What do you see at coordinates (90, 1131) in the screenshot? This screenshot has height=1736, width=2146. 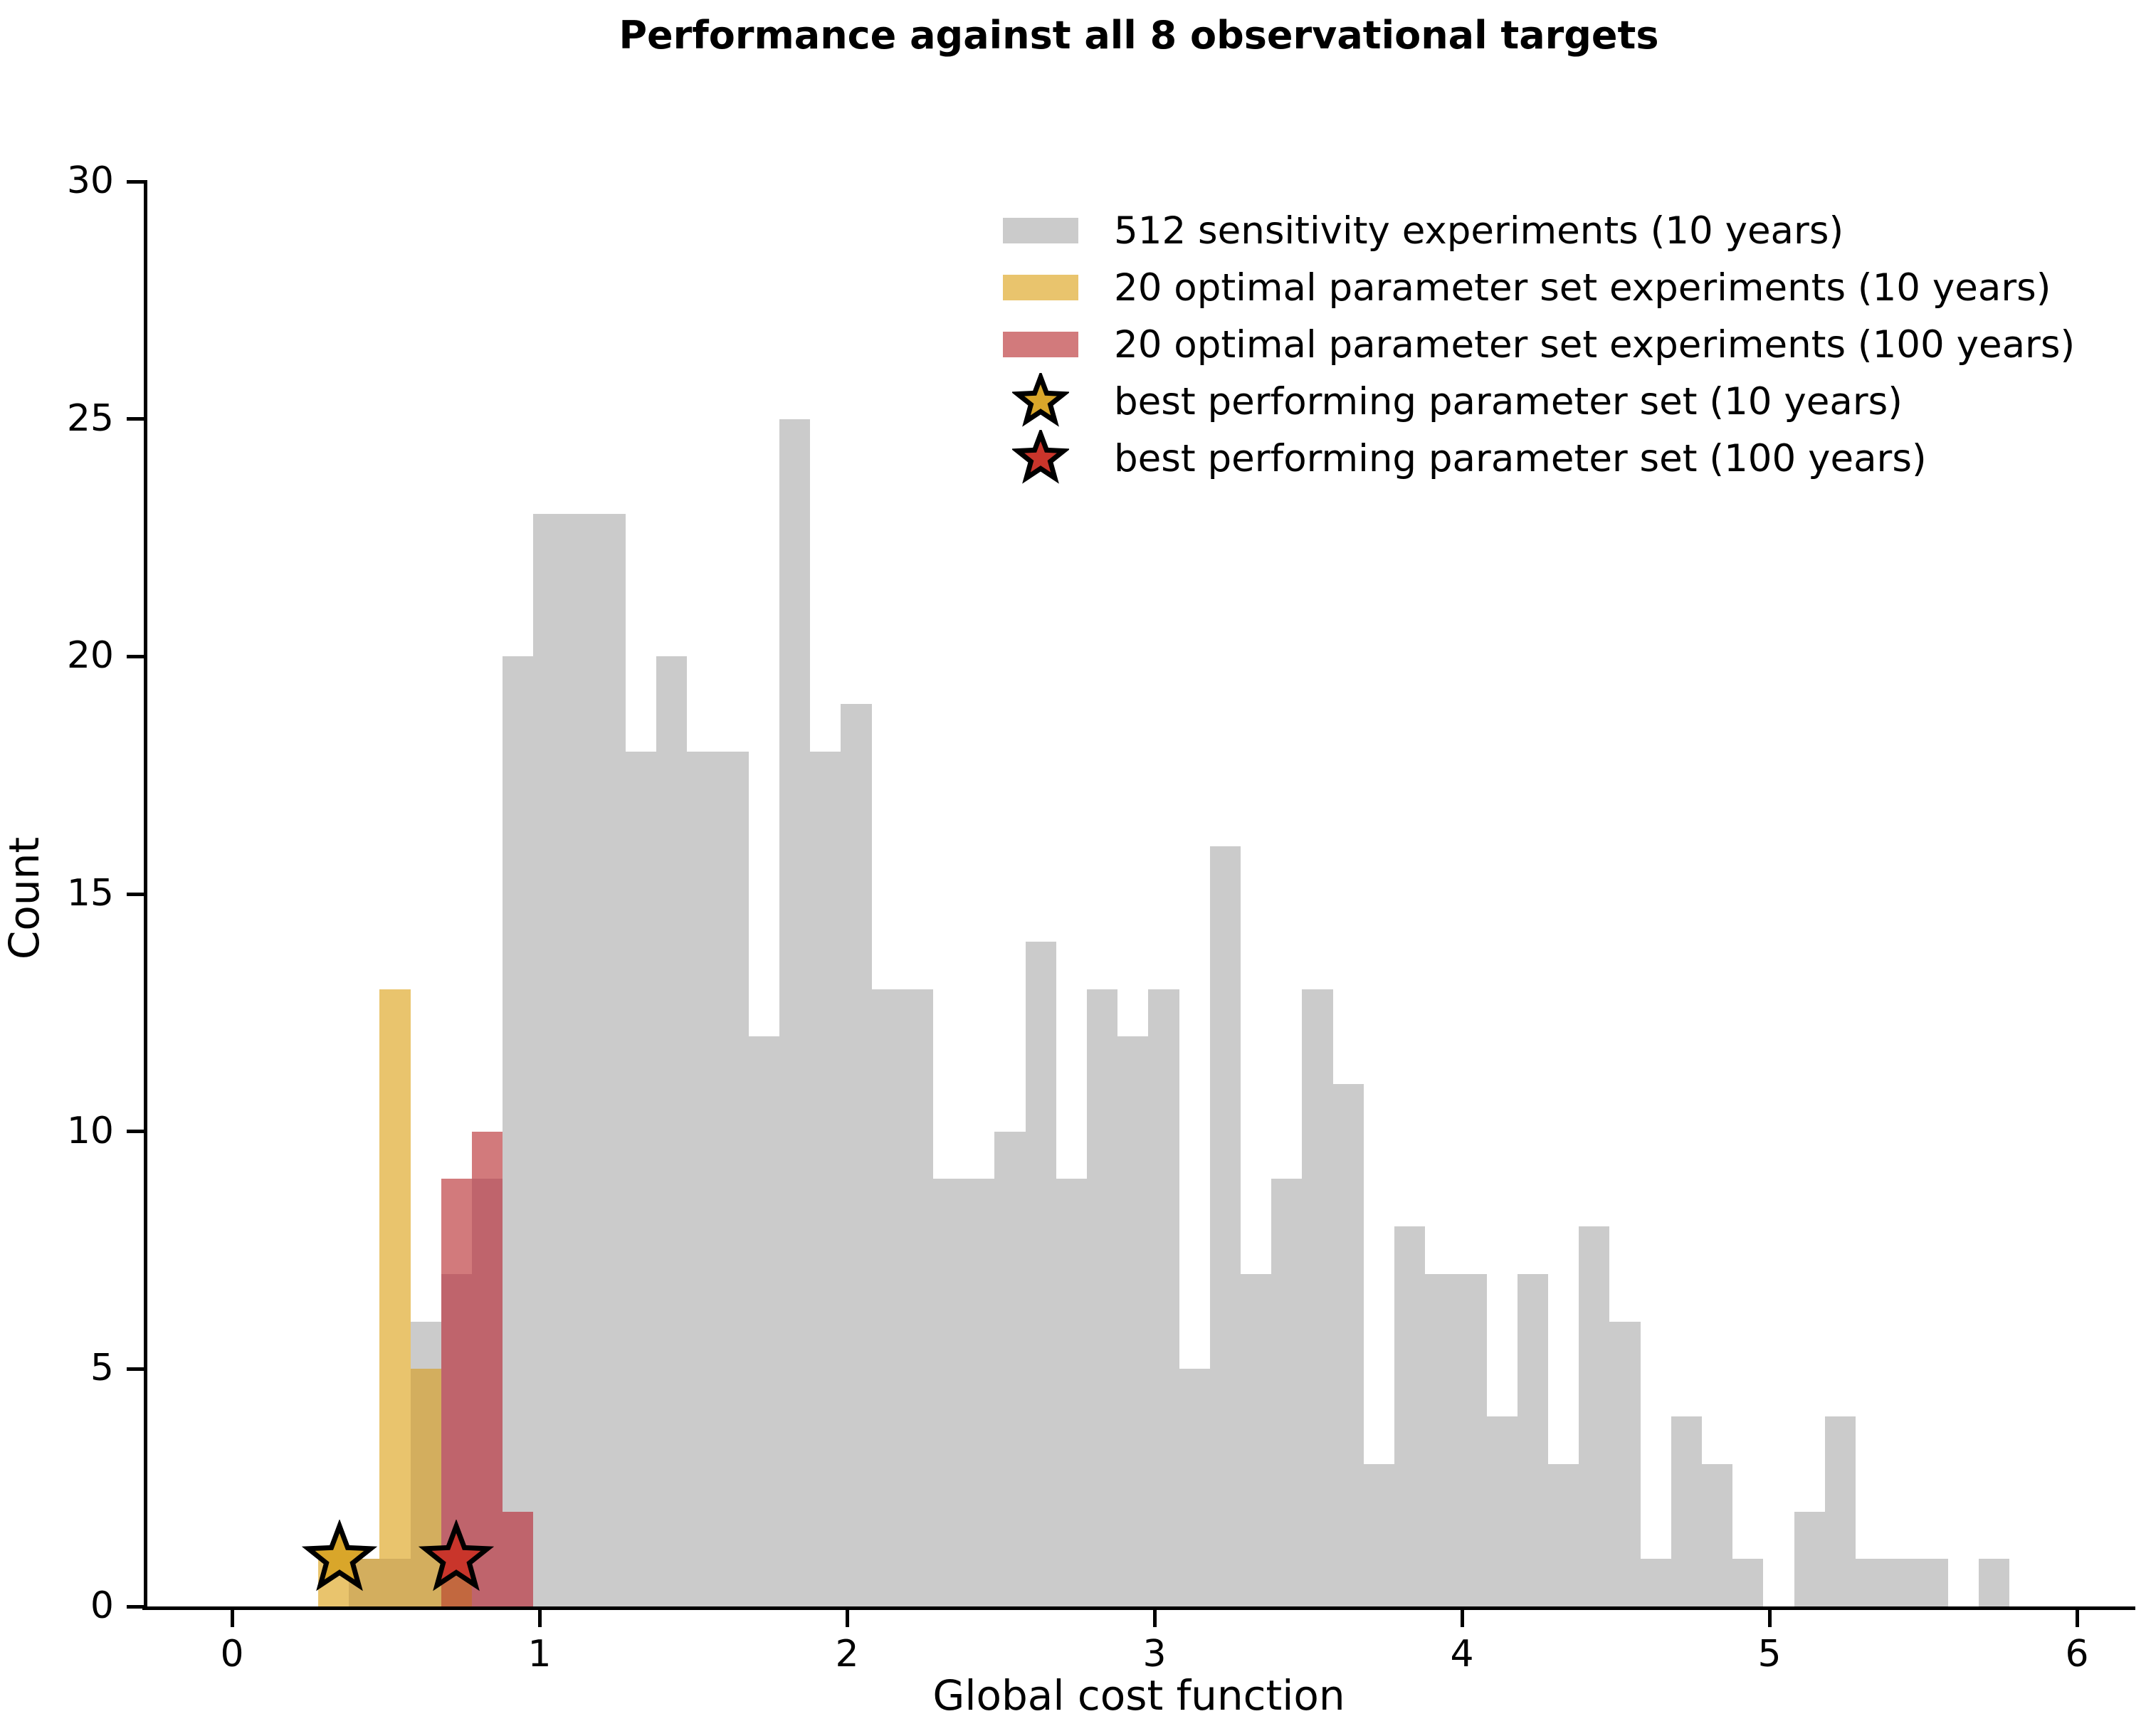 I see `y-tick-label: 10` at bounding box center [90, 1131].